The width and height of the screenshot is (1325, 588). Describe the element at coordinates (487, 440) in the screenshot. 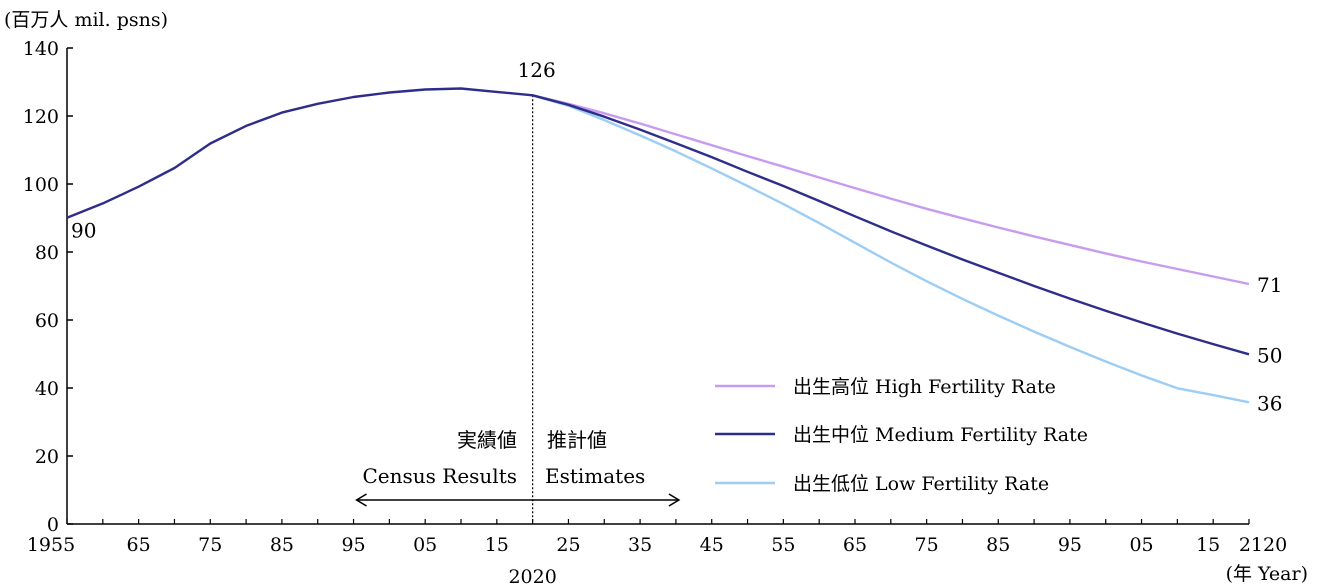

I see `census-results-jp: 実績値` at that location.